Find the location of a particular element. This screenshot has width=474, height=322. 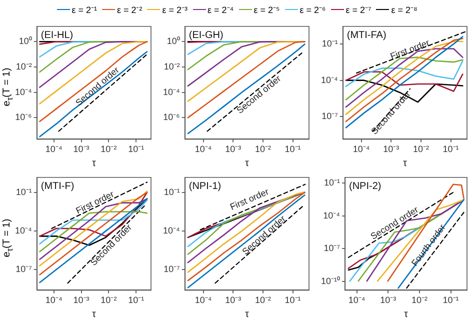

legend-label: ε = 2⁻¹ is located at coordinates (84, 10).